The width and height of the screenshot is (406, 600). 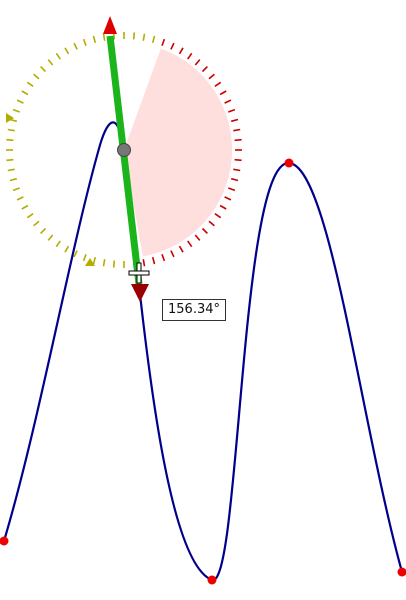 I want to click on dial-marker-bottom-icon, so click(x=90, y=262).